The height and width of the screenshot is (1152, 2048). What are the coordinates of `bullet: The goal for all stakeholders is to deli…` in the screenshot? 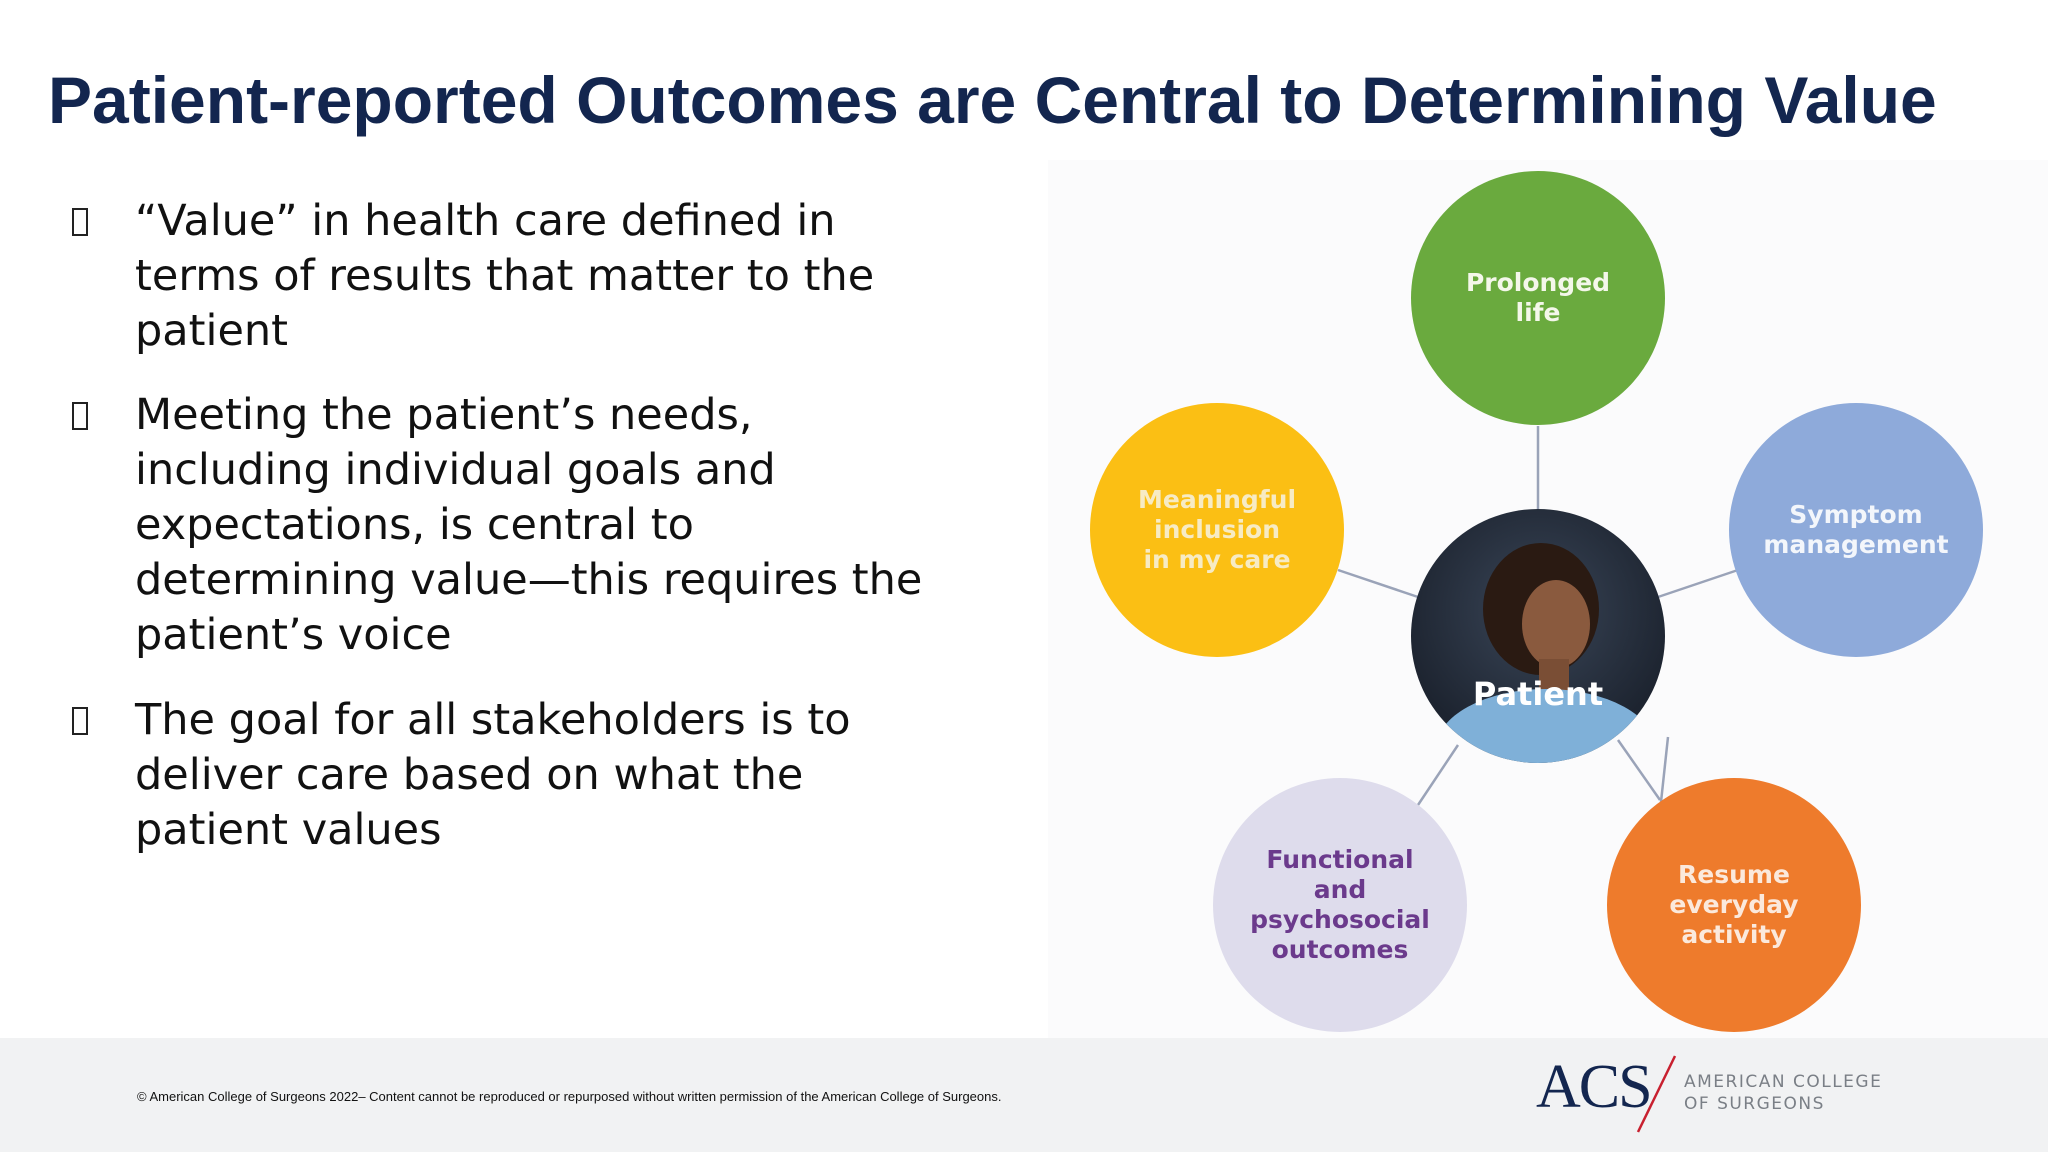 It's located at (512, 775).